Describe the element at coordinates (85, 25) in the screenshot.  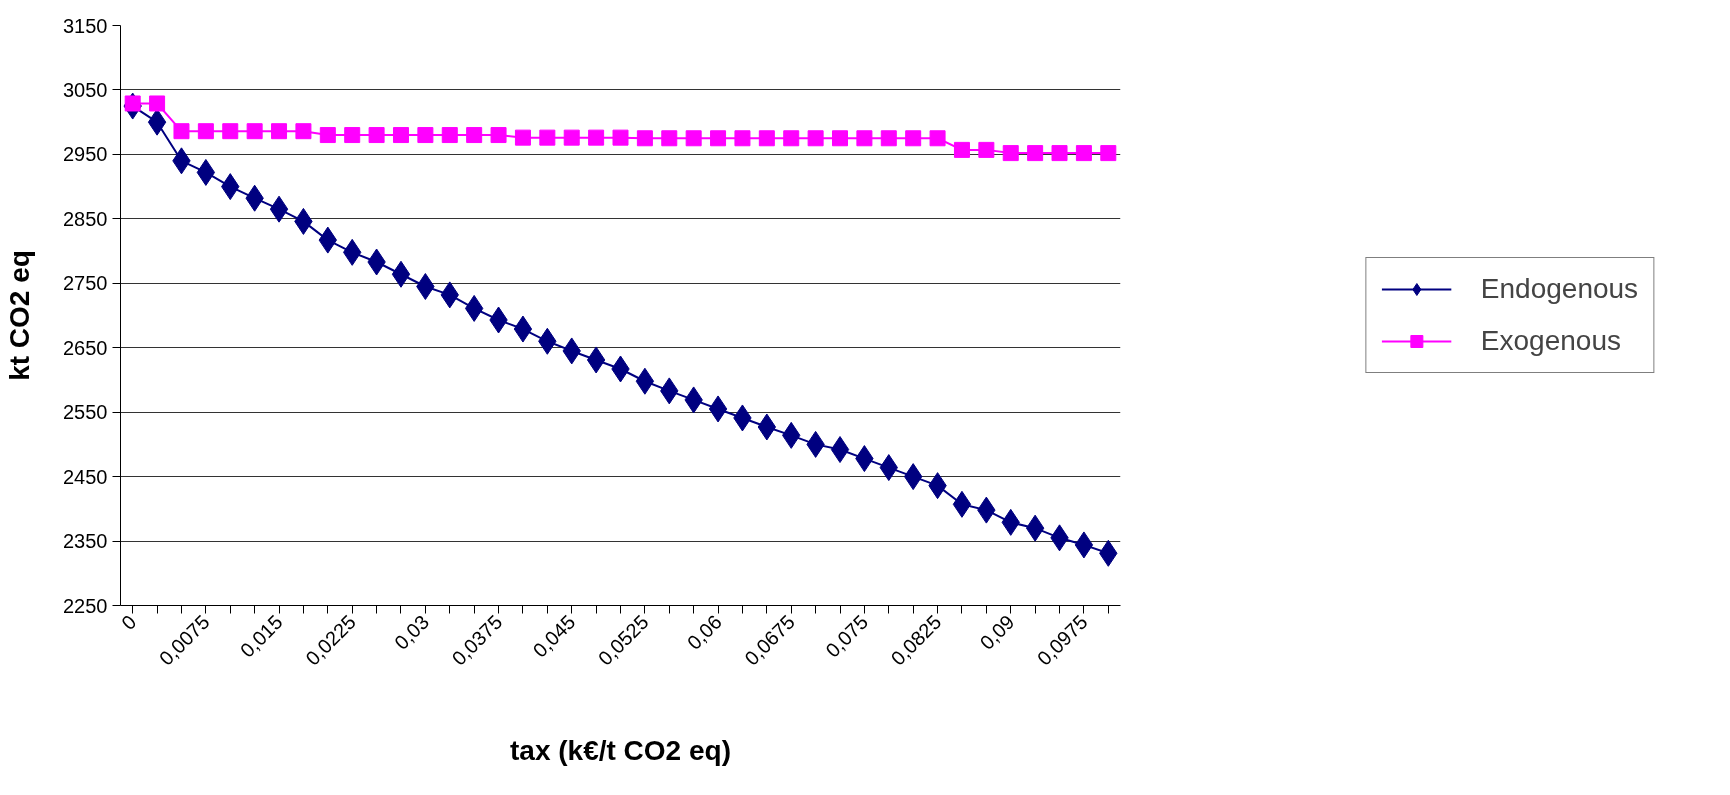
I see `y-tick-label: 3150` at that location.